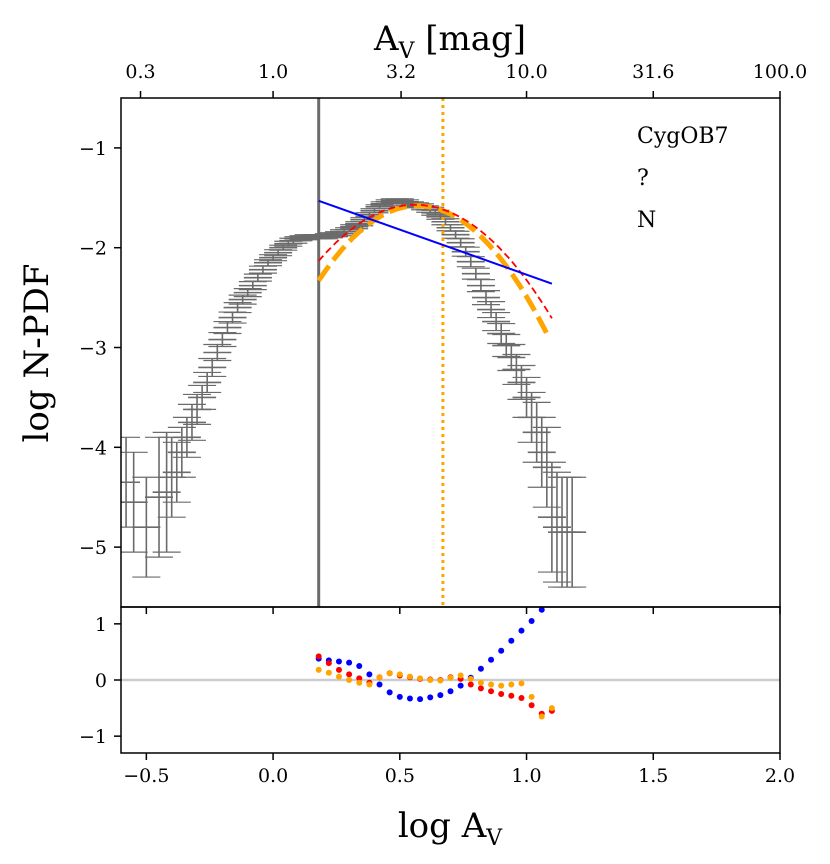  Describe the element at coordinates (93, 149) in the screenshot. I see `y-tick-label: −1` at that location.